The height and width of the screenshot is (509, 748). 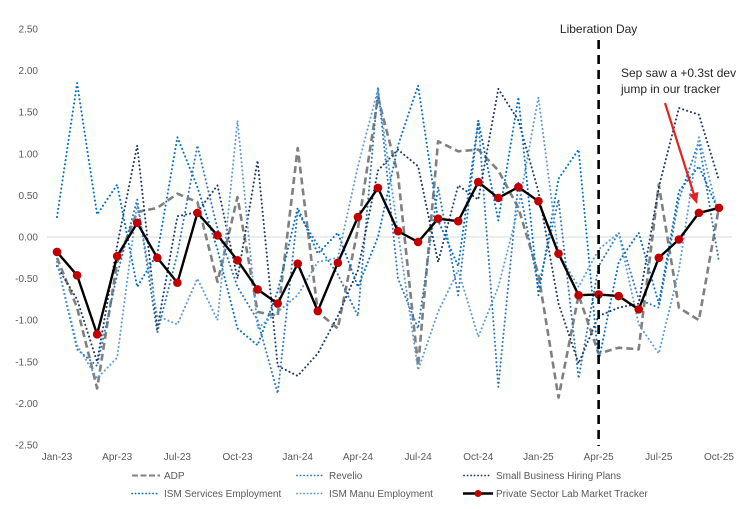 What do you see at coordinates (572, 494) in the screenshot?
I see `legend-label: Private Sector Lab Market Tracker` at bounding box center [572, 494].